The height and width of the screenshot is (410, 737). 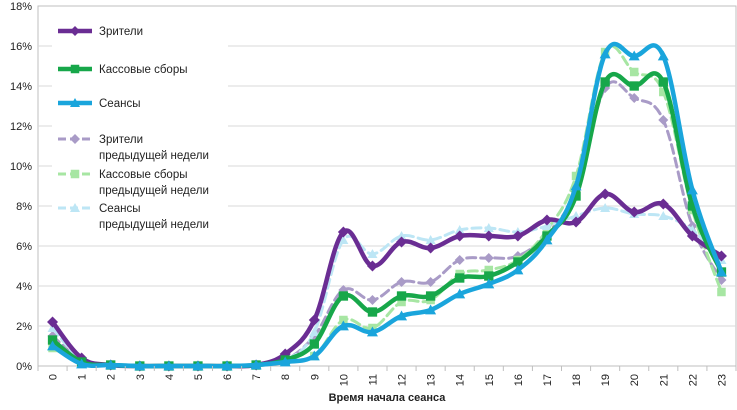 What do you see at coordinates (170, 377) in the screenshot?
I see `x-tick-label: 4` at bounding box center [170, 377].